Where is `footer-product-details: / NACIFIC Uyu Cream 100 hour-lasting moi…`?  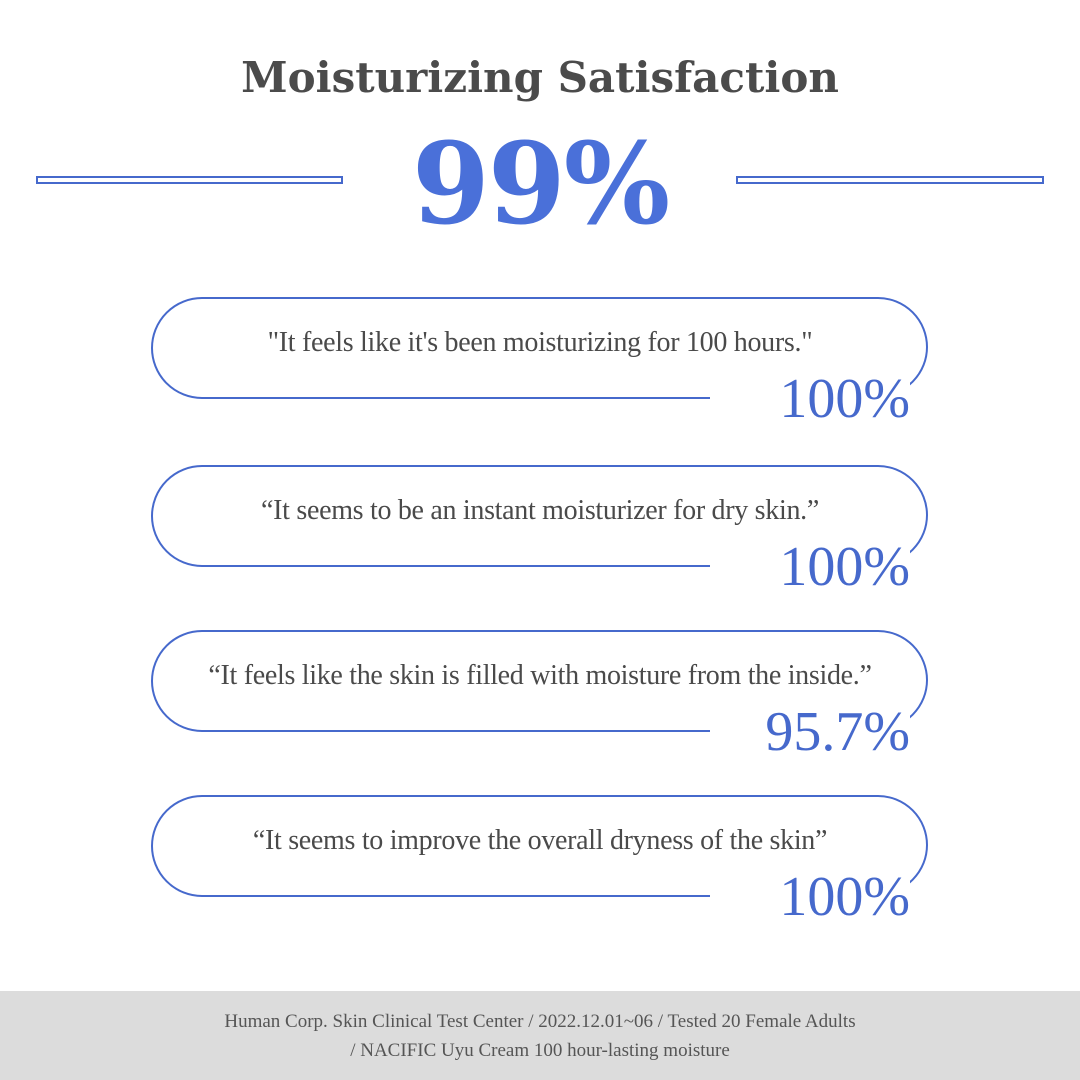 footer-product-details: / NACIFIC Uyu Cream 100 hour-lasting moi… is located at coordinates (540, 1050).